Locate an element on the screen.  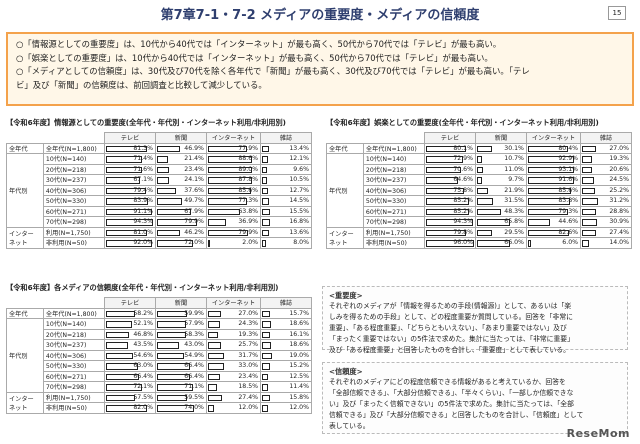
value-label: 43.5% is located at coordinates (143, 345).